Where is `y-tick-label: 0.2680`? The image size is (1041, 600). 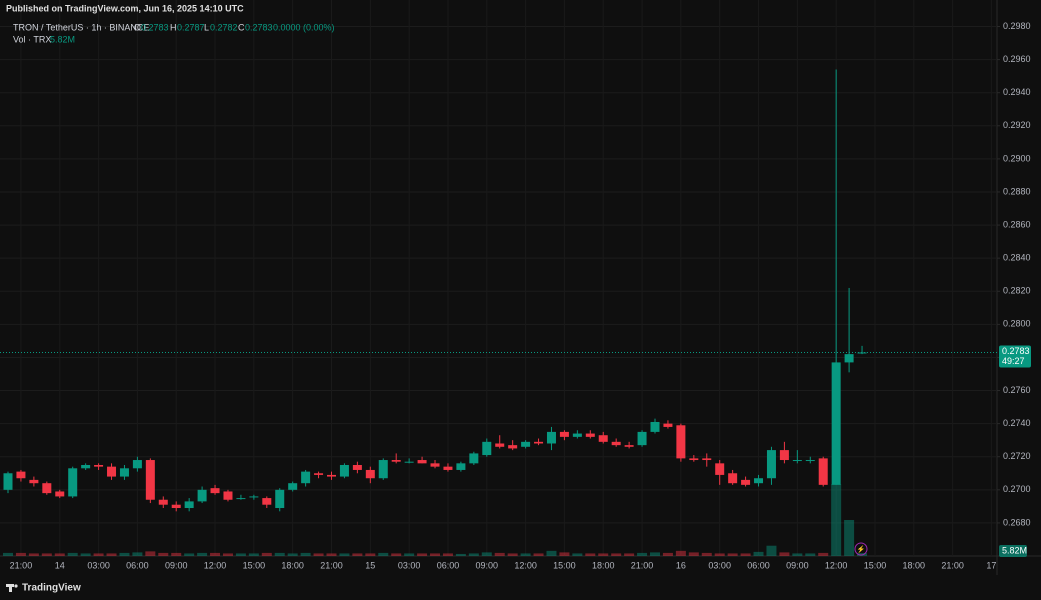
y-tick-label: 0.2680 is located at coordinates (1017, 522).